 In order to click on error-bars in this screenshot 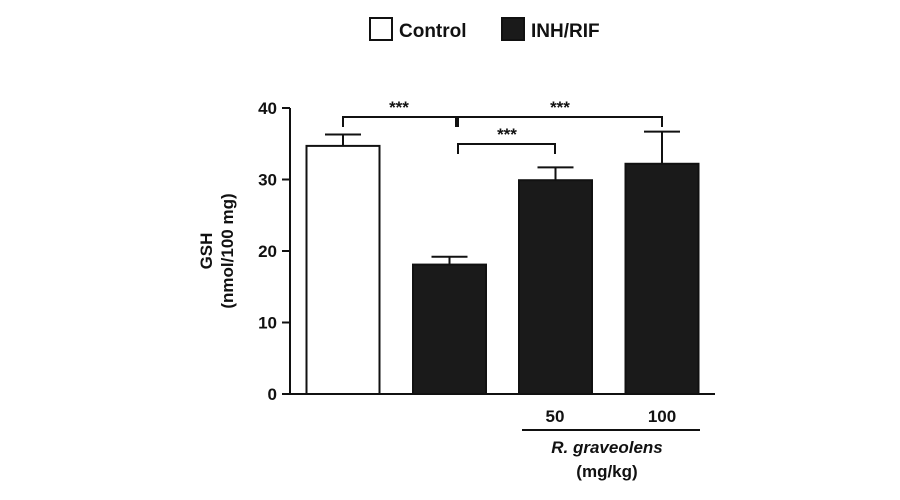, I will do `click(502, 197)`.